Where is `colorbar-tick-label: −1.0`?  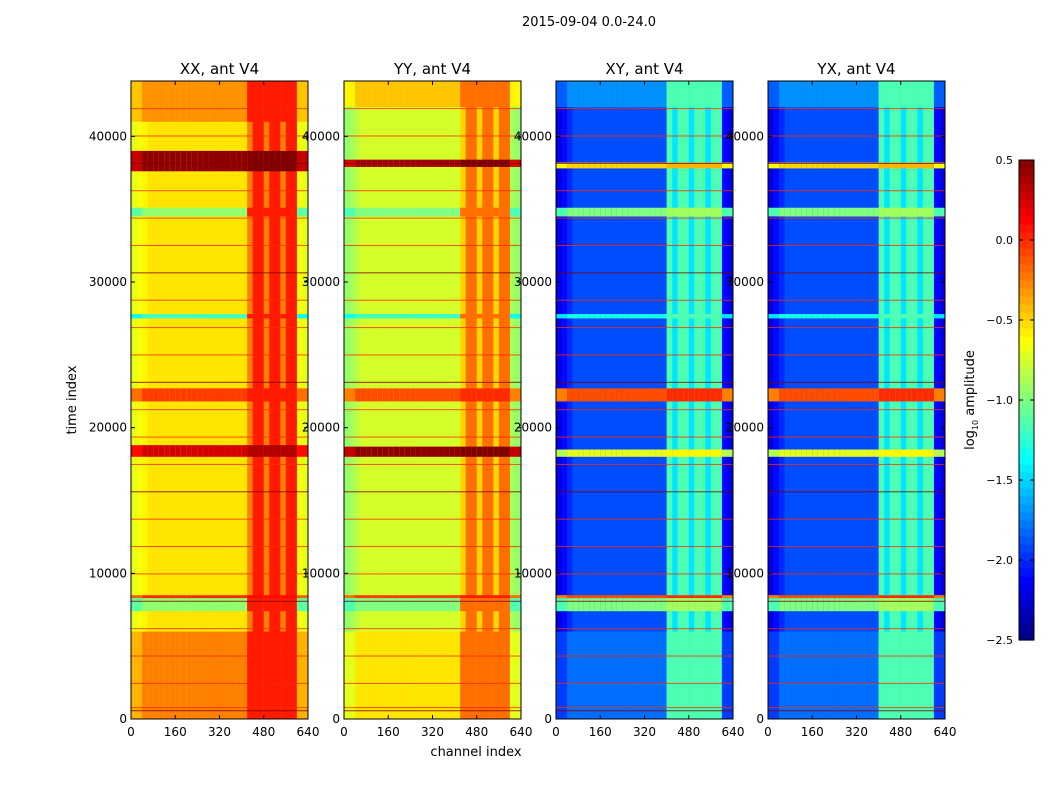
colorbar-tick-label: −1.0 is located at coordinates (999, 400).